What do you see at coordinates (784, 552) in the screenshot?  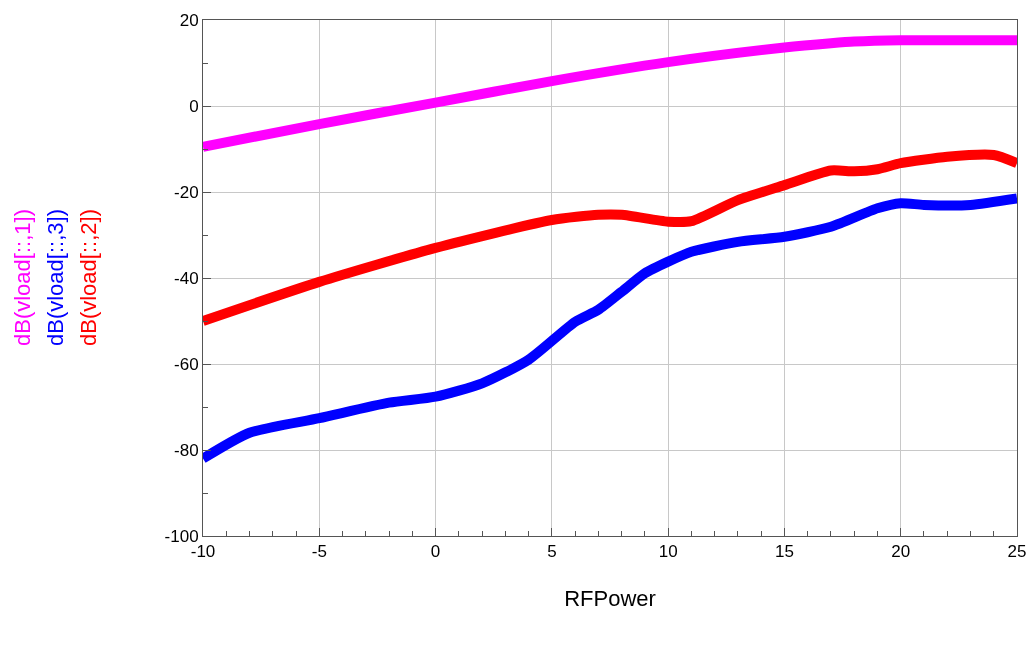 I see `x-tick-label: 15` at bounding box center [784, 552].